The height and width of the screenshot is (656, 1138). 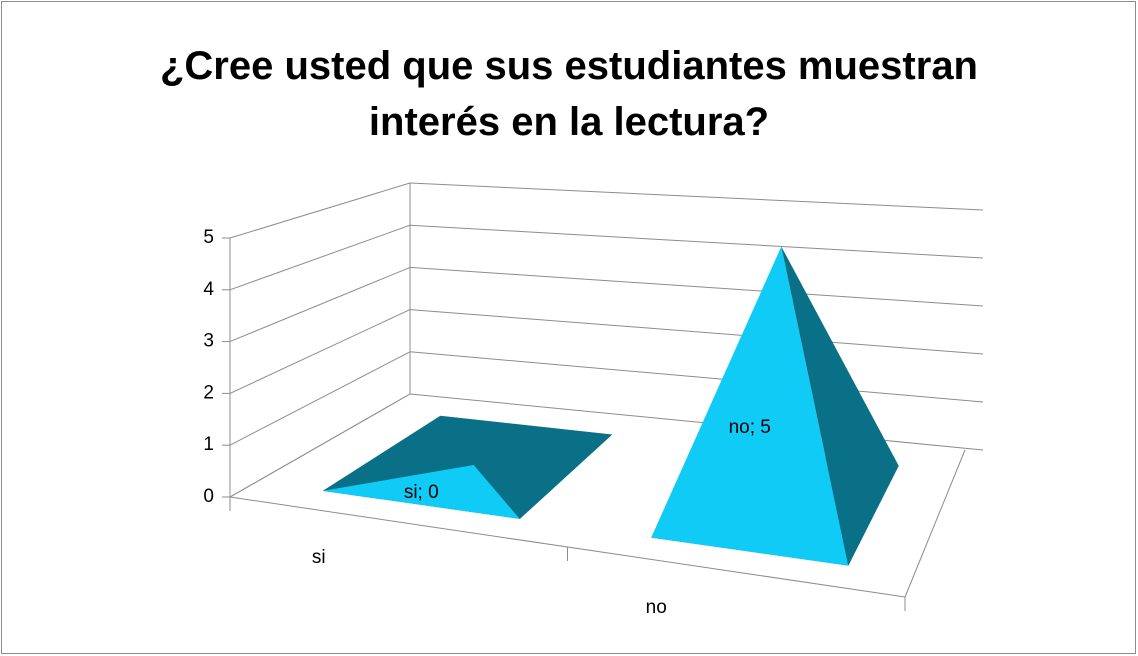 I want to click on x-tick-label: si, so click(x=319, y=557).